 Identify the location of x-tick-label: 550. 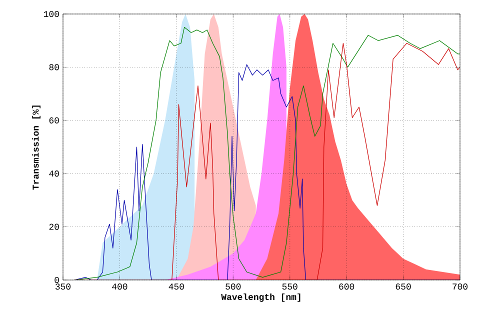
(290, 287).